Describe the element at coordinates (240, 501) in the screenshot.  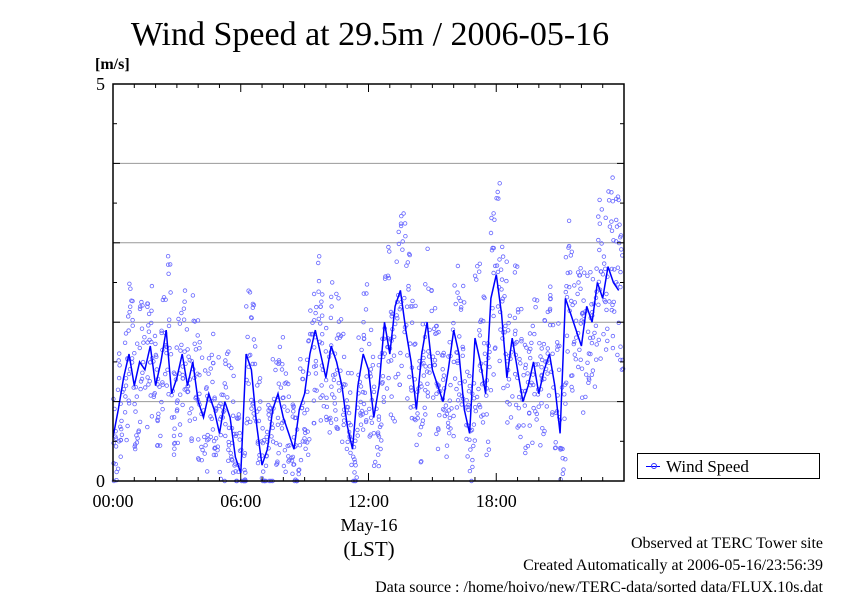
I see `x-tick-label: 06:00` at that location.